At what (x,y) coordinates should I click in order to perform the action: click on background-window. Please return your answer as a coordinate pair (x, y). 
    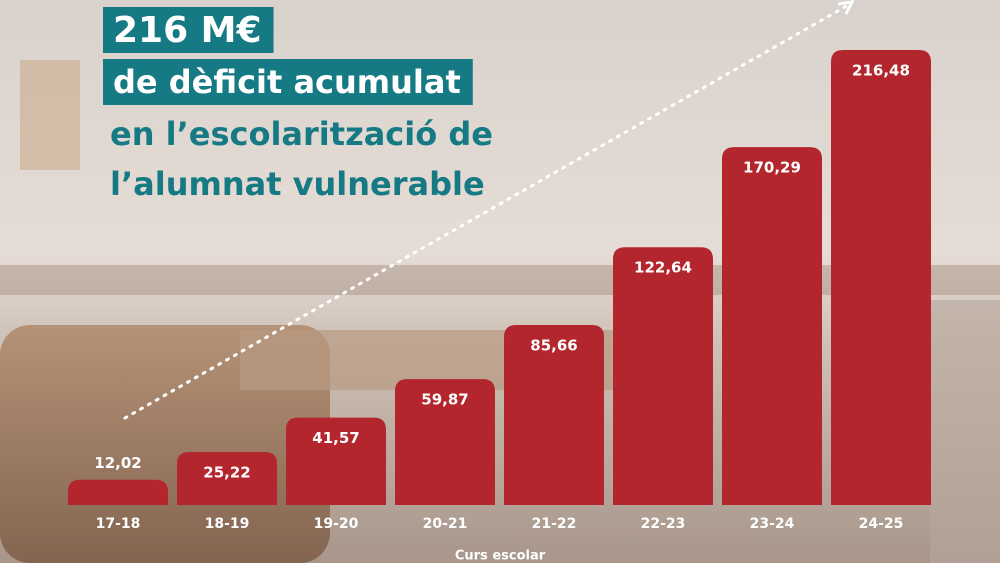
    Looking at the image, I should click on (50, 115).